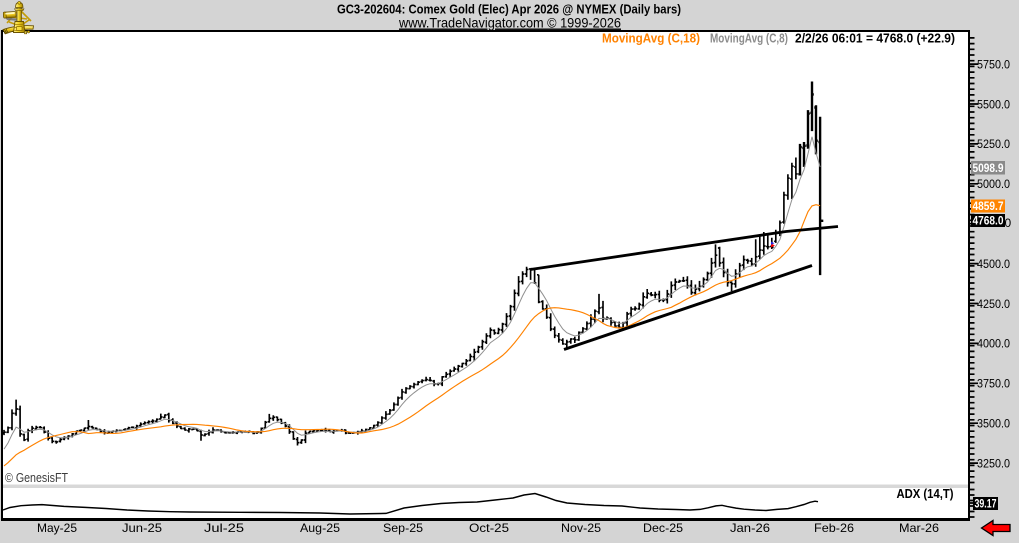  I want to click on svg-text: Dec-25, so click(663, 528).